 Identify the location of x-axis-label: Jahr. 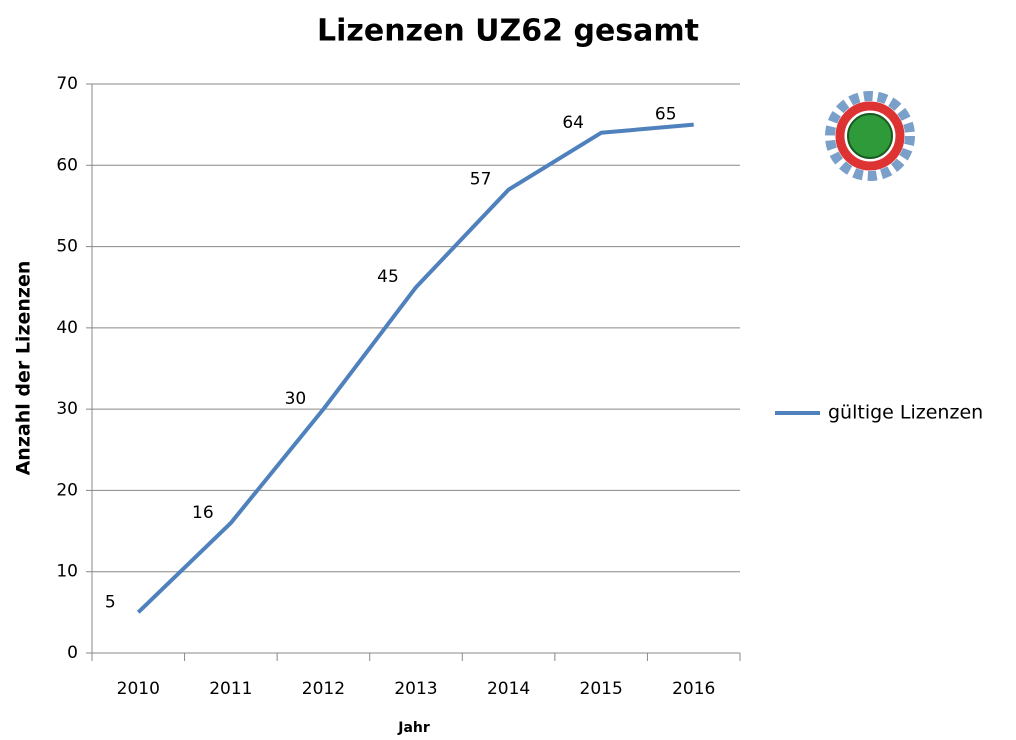
(413, 728).